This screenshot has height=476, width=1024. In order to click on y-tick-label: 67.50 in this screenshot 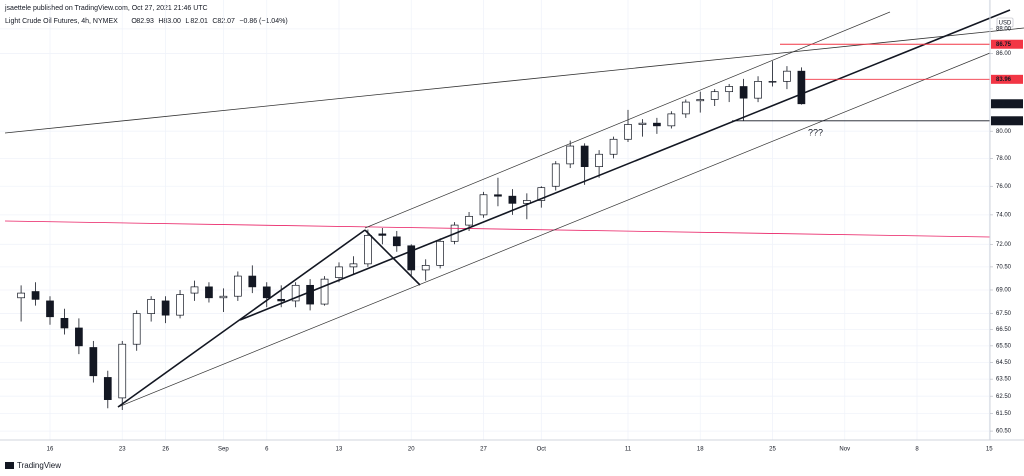, I will do `click(1004, 314)`.